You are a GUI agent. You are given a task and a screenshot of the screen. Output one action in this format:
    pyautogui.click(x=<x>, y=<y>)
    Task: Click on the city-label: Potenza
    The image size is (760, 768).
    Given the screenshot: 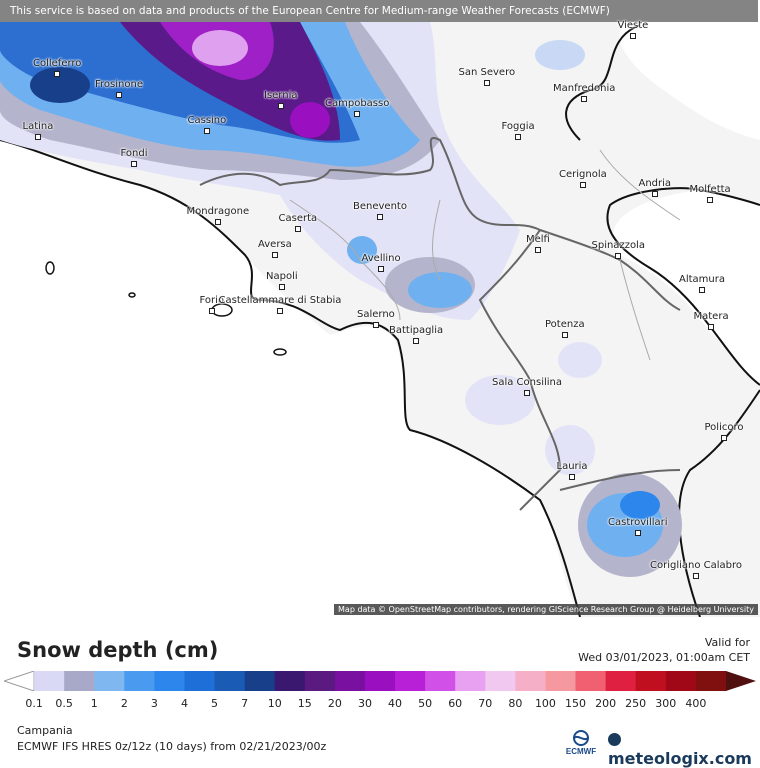 What is the action you would take?
    pyautogui.click(x=565, y=324)
    